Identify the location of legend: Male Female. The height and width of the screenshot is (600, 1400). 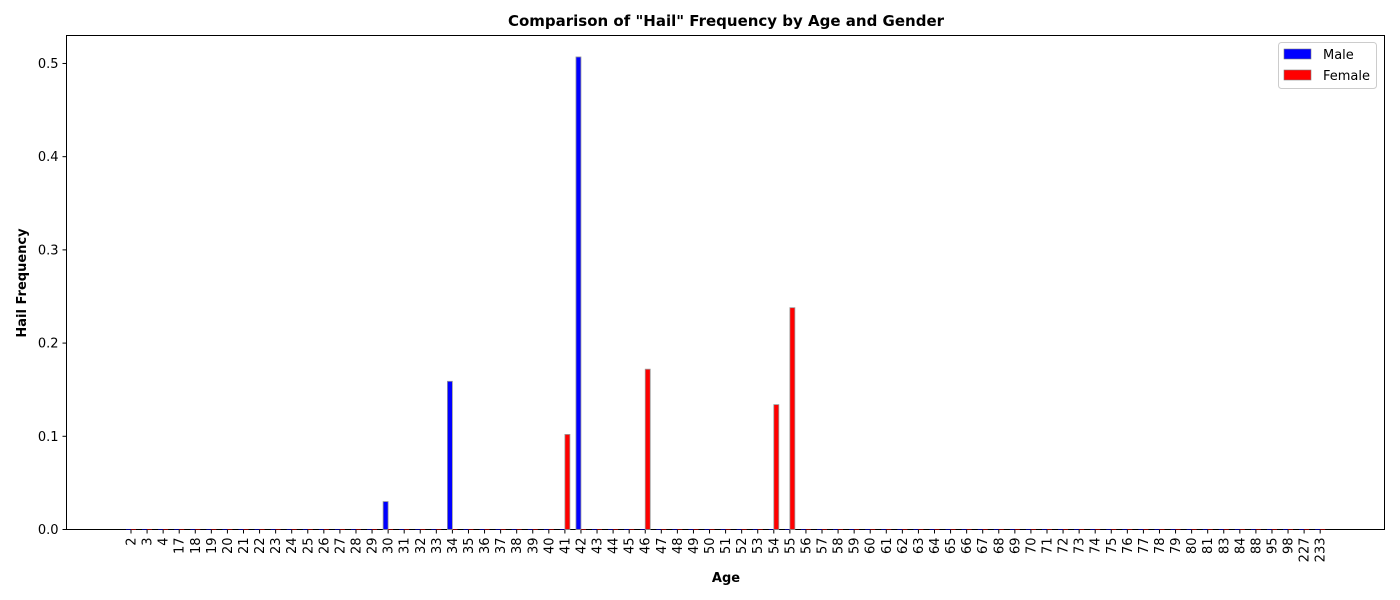
(1327, 65).